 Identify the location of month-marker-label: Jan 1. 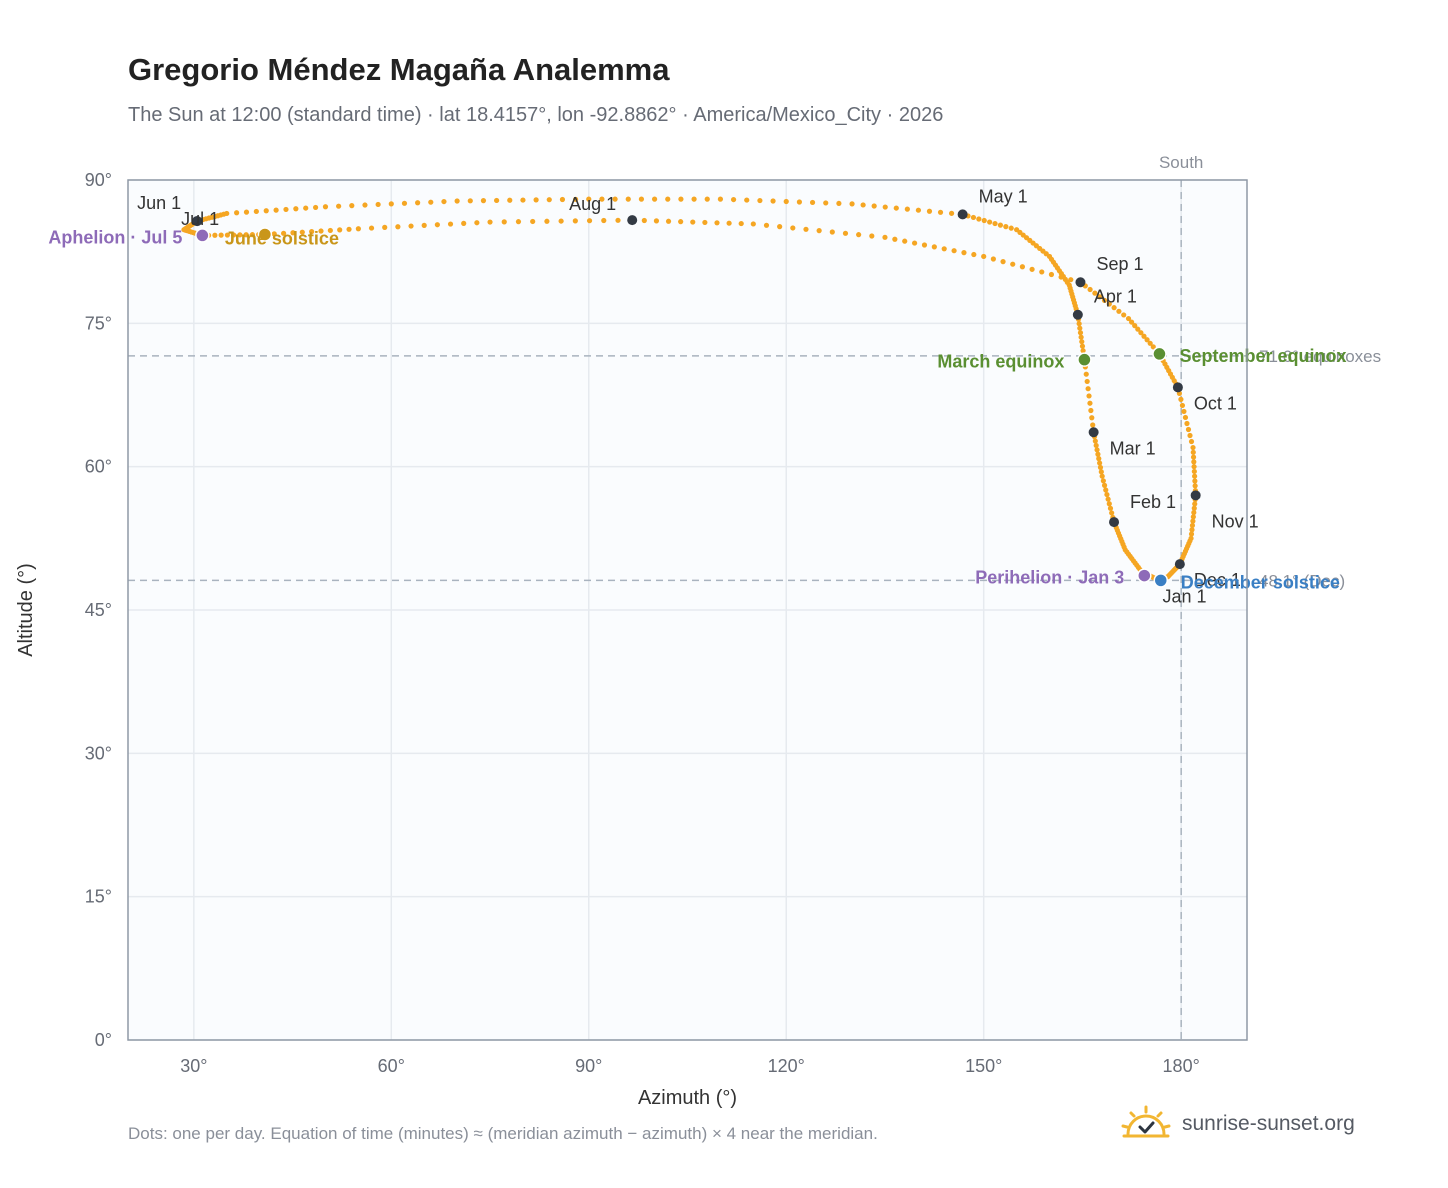
(1184, 596).